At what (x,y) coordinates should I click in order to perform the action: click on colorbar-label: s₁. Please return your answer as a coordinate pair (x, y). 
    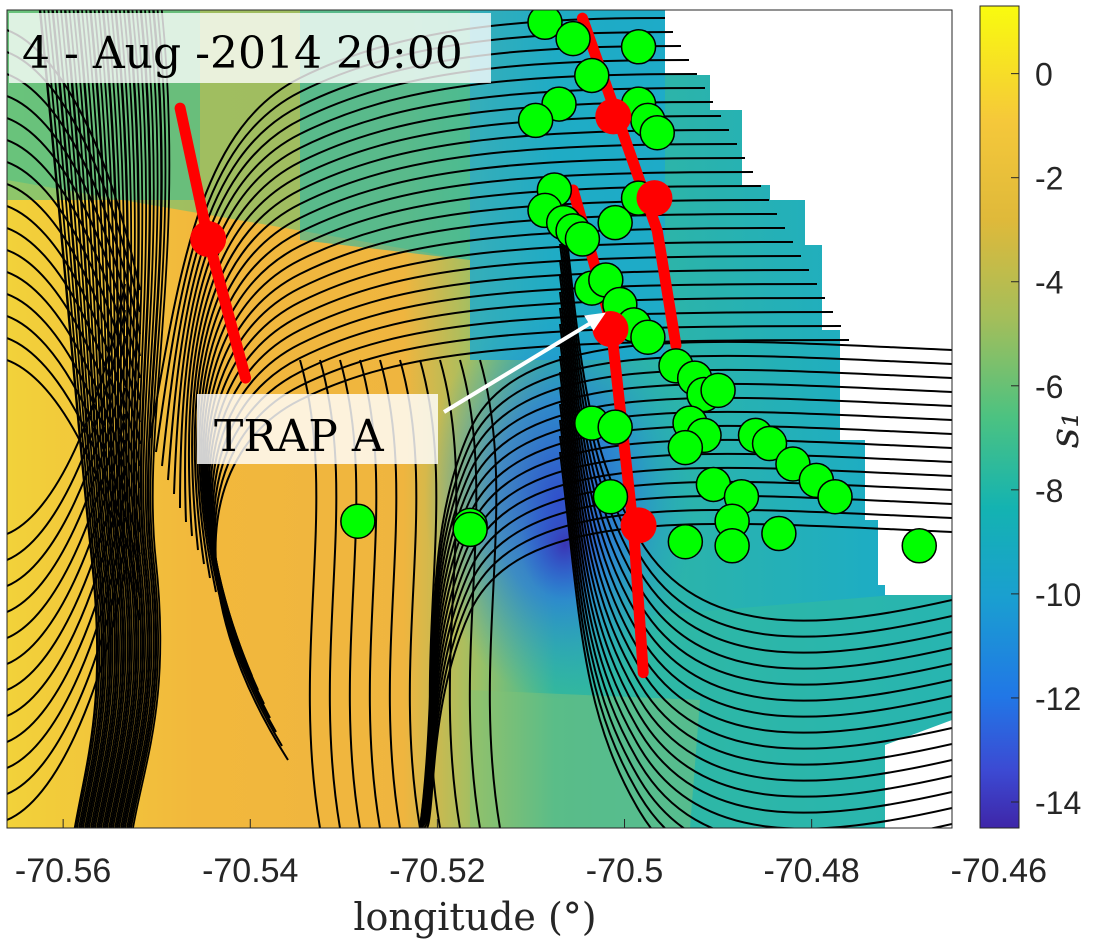
    Looking at the image, I should click on (1065, 430).